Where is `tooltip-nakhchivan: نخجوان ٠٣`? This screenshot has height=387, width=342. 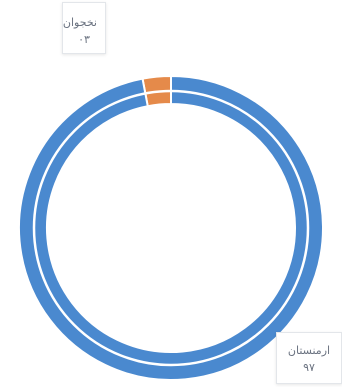 tooltip-nakhchivan: نخجوان ٠٣ is located at coordinates (84, 28).